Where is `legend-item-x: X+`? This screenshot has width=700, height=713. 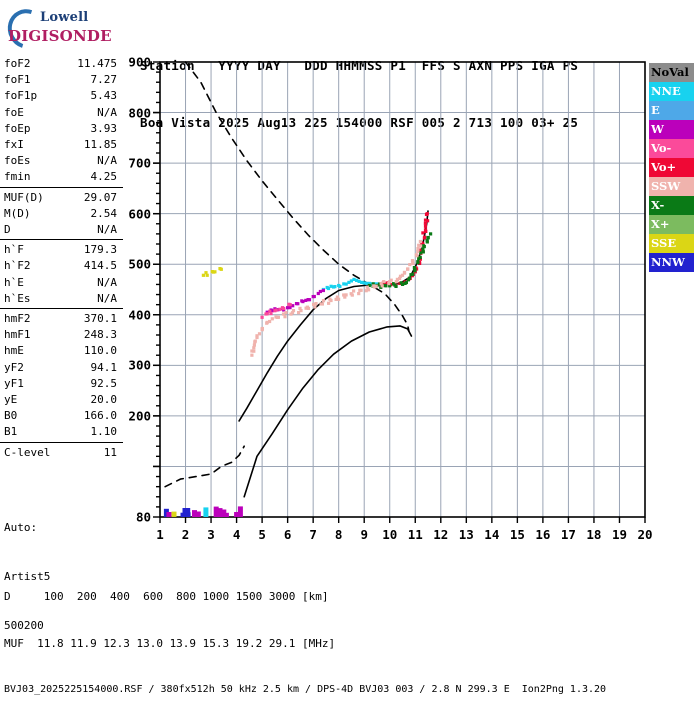 legend-item-x: X+ is located at coordinates (671, 224).